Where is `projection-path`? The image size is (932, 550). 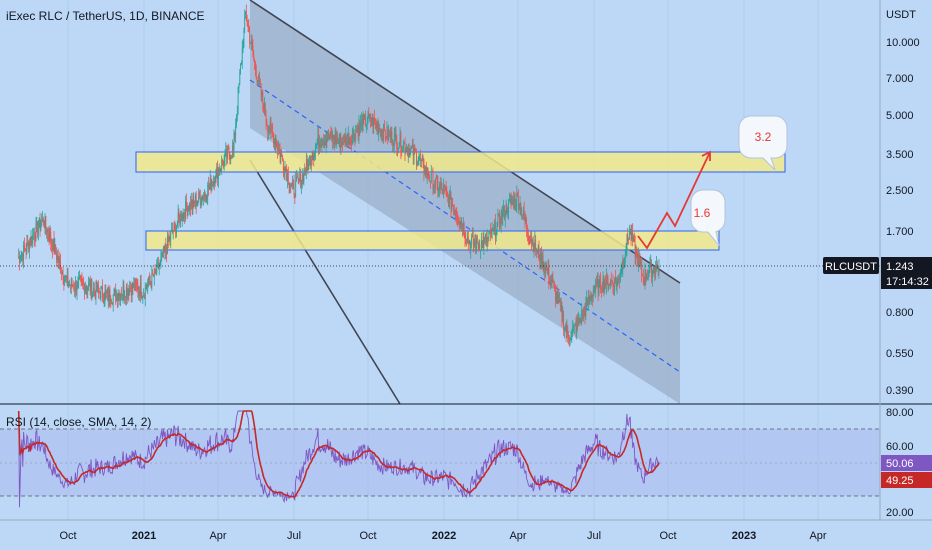 projection-path is located at coordinates (674, 200).